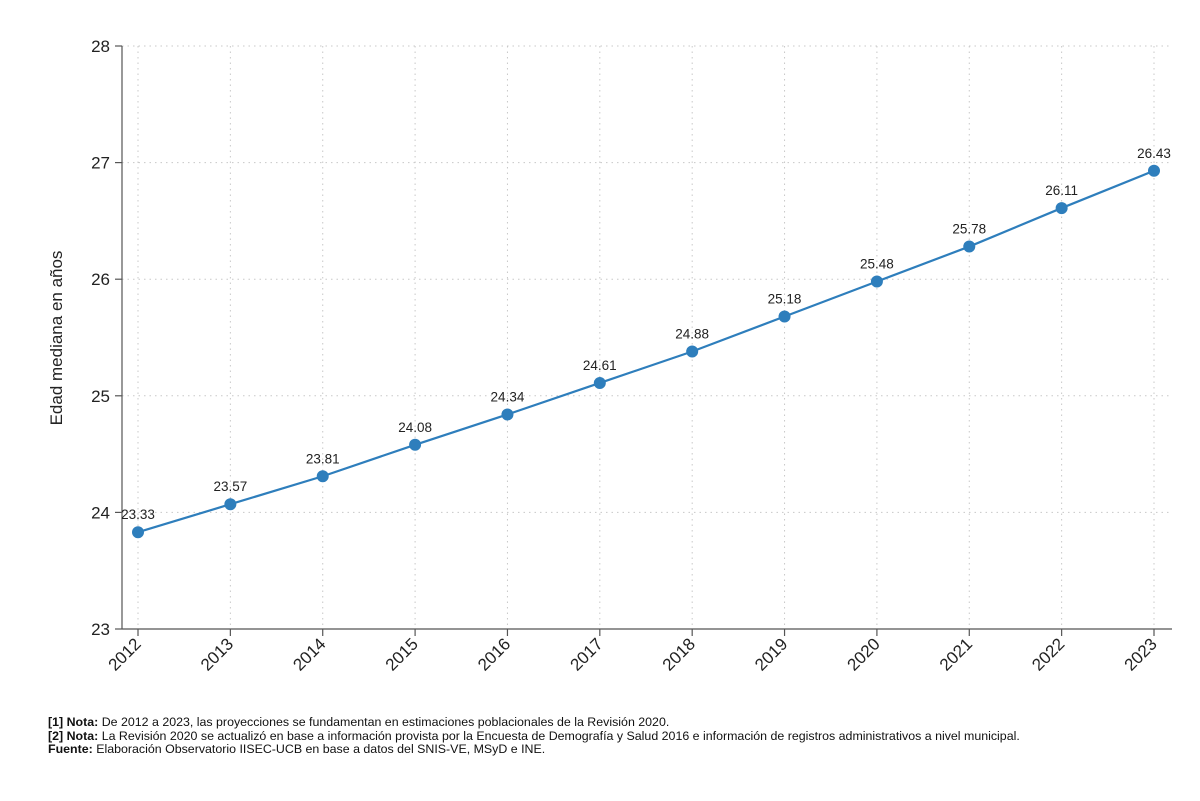 This screenshot has height=801, width=1200. Describe the element at coordinates (1154, 153) in the screenshot. I see `data-label: 26.43` at that location.